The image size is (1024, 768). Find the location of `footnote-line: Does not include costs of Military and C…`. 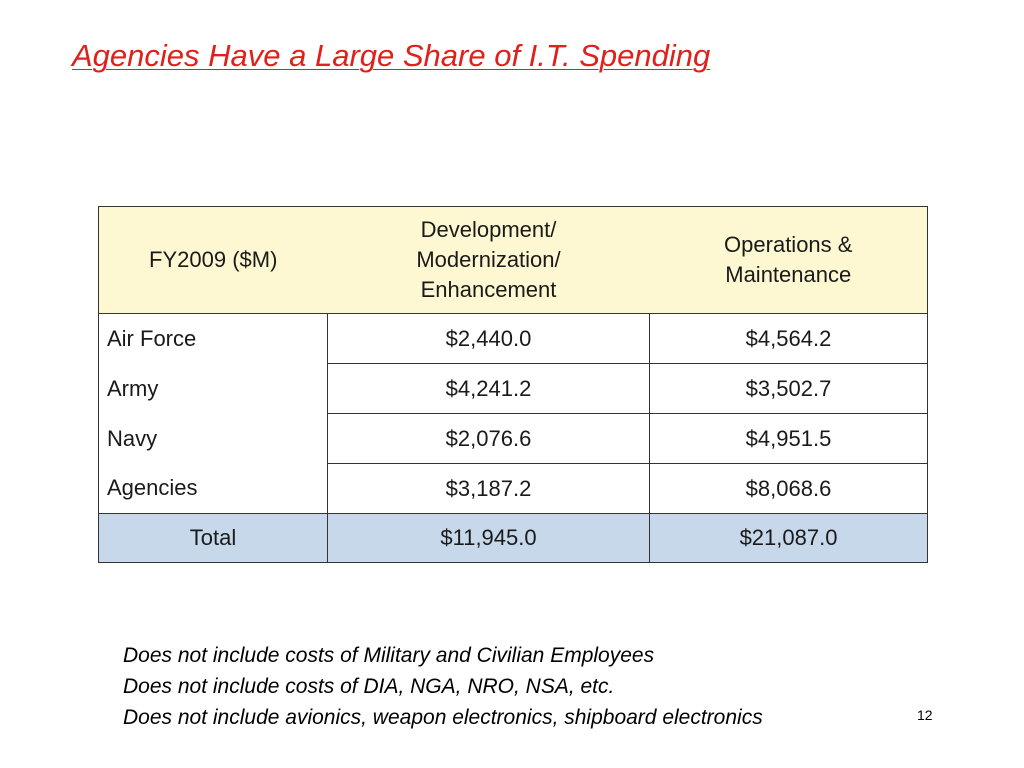

footnote-line: Does not include costs of Military and C… is located at coordinates (389, 655).